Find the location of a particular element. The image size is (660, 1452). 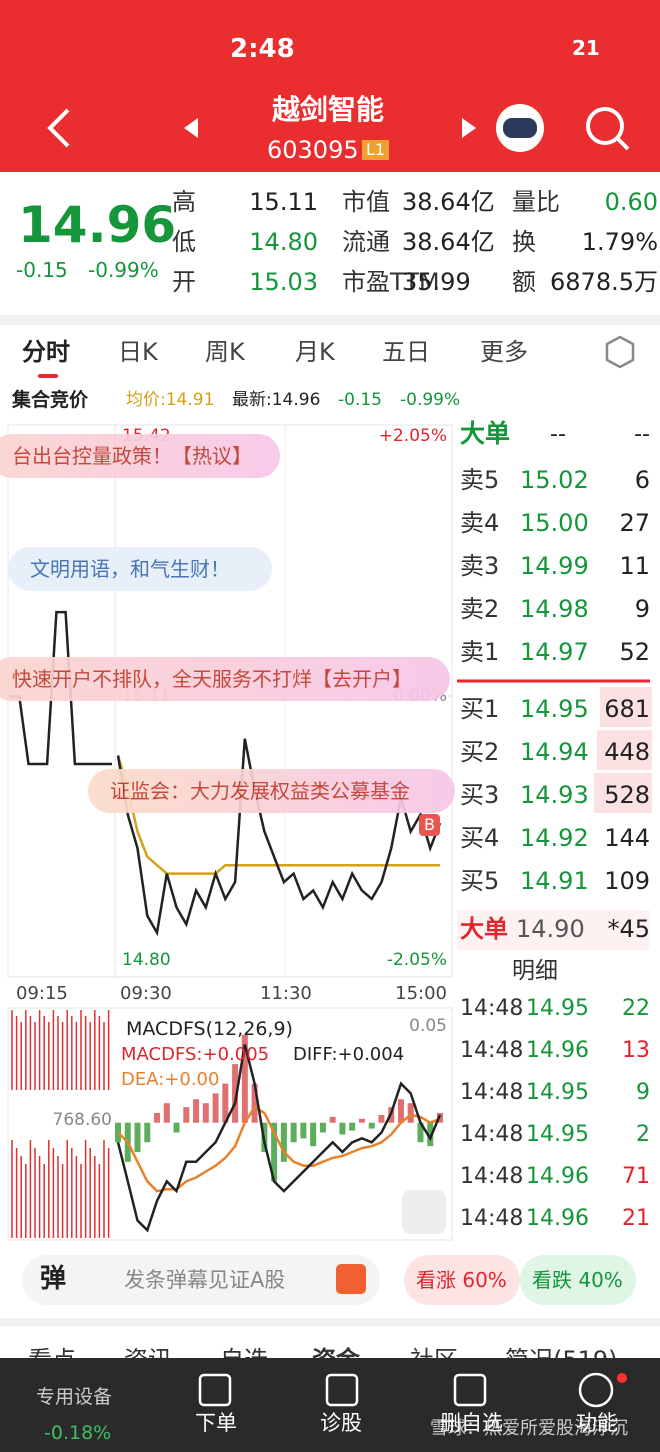

book-volume: 11 is located at coordinates (634, 566).